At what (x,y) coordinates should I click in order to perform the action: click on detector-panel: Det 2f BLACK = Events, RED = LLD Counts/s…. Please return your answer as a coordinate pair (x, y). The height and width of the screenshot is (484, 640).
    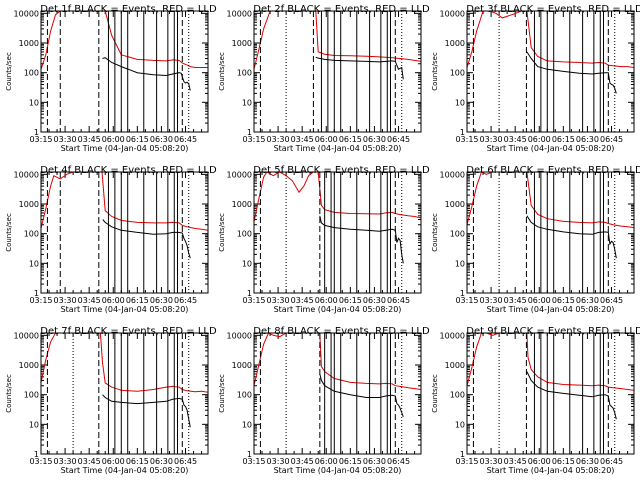
    Looking at the image, I should click on (324, 78).